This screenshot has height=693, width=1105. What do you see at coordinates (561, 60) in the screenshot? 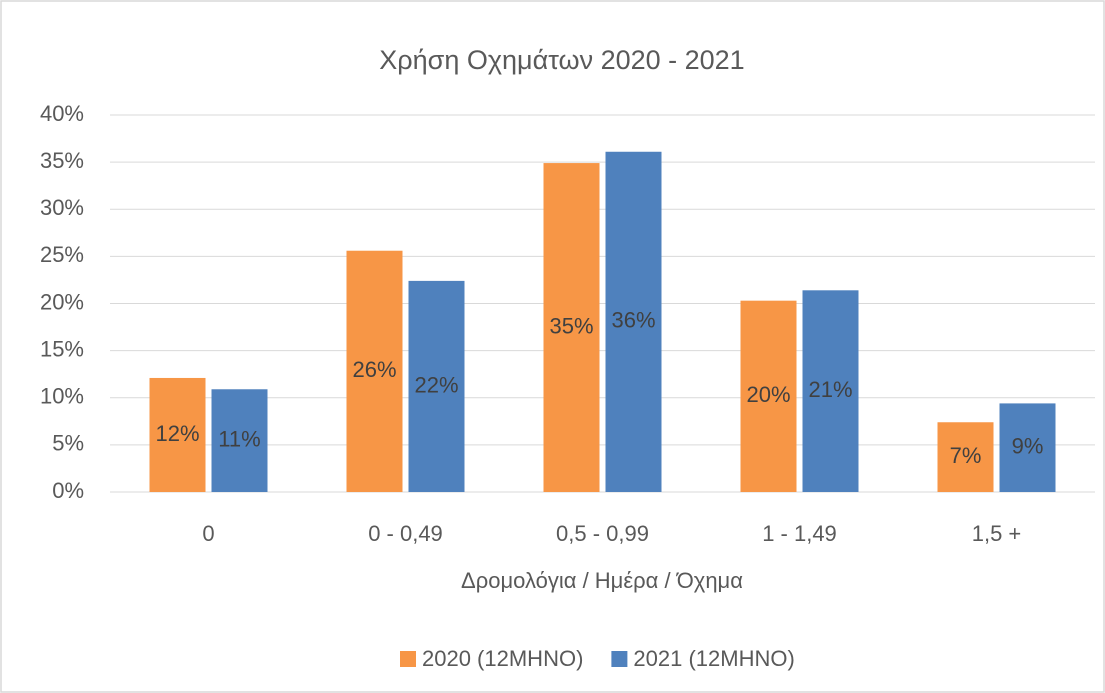
I see `chart-title: Χρήση Οχημάτων 2020 - 2021` at bounding box center [561, 60].